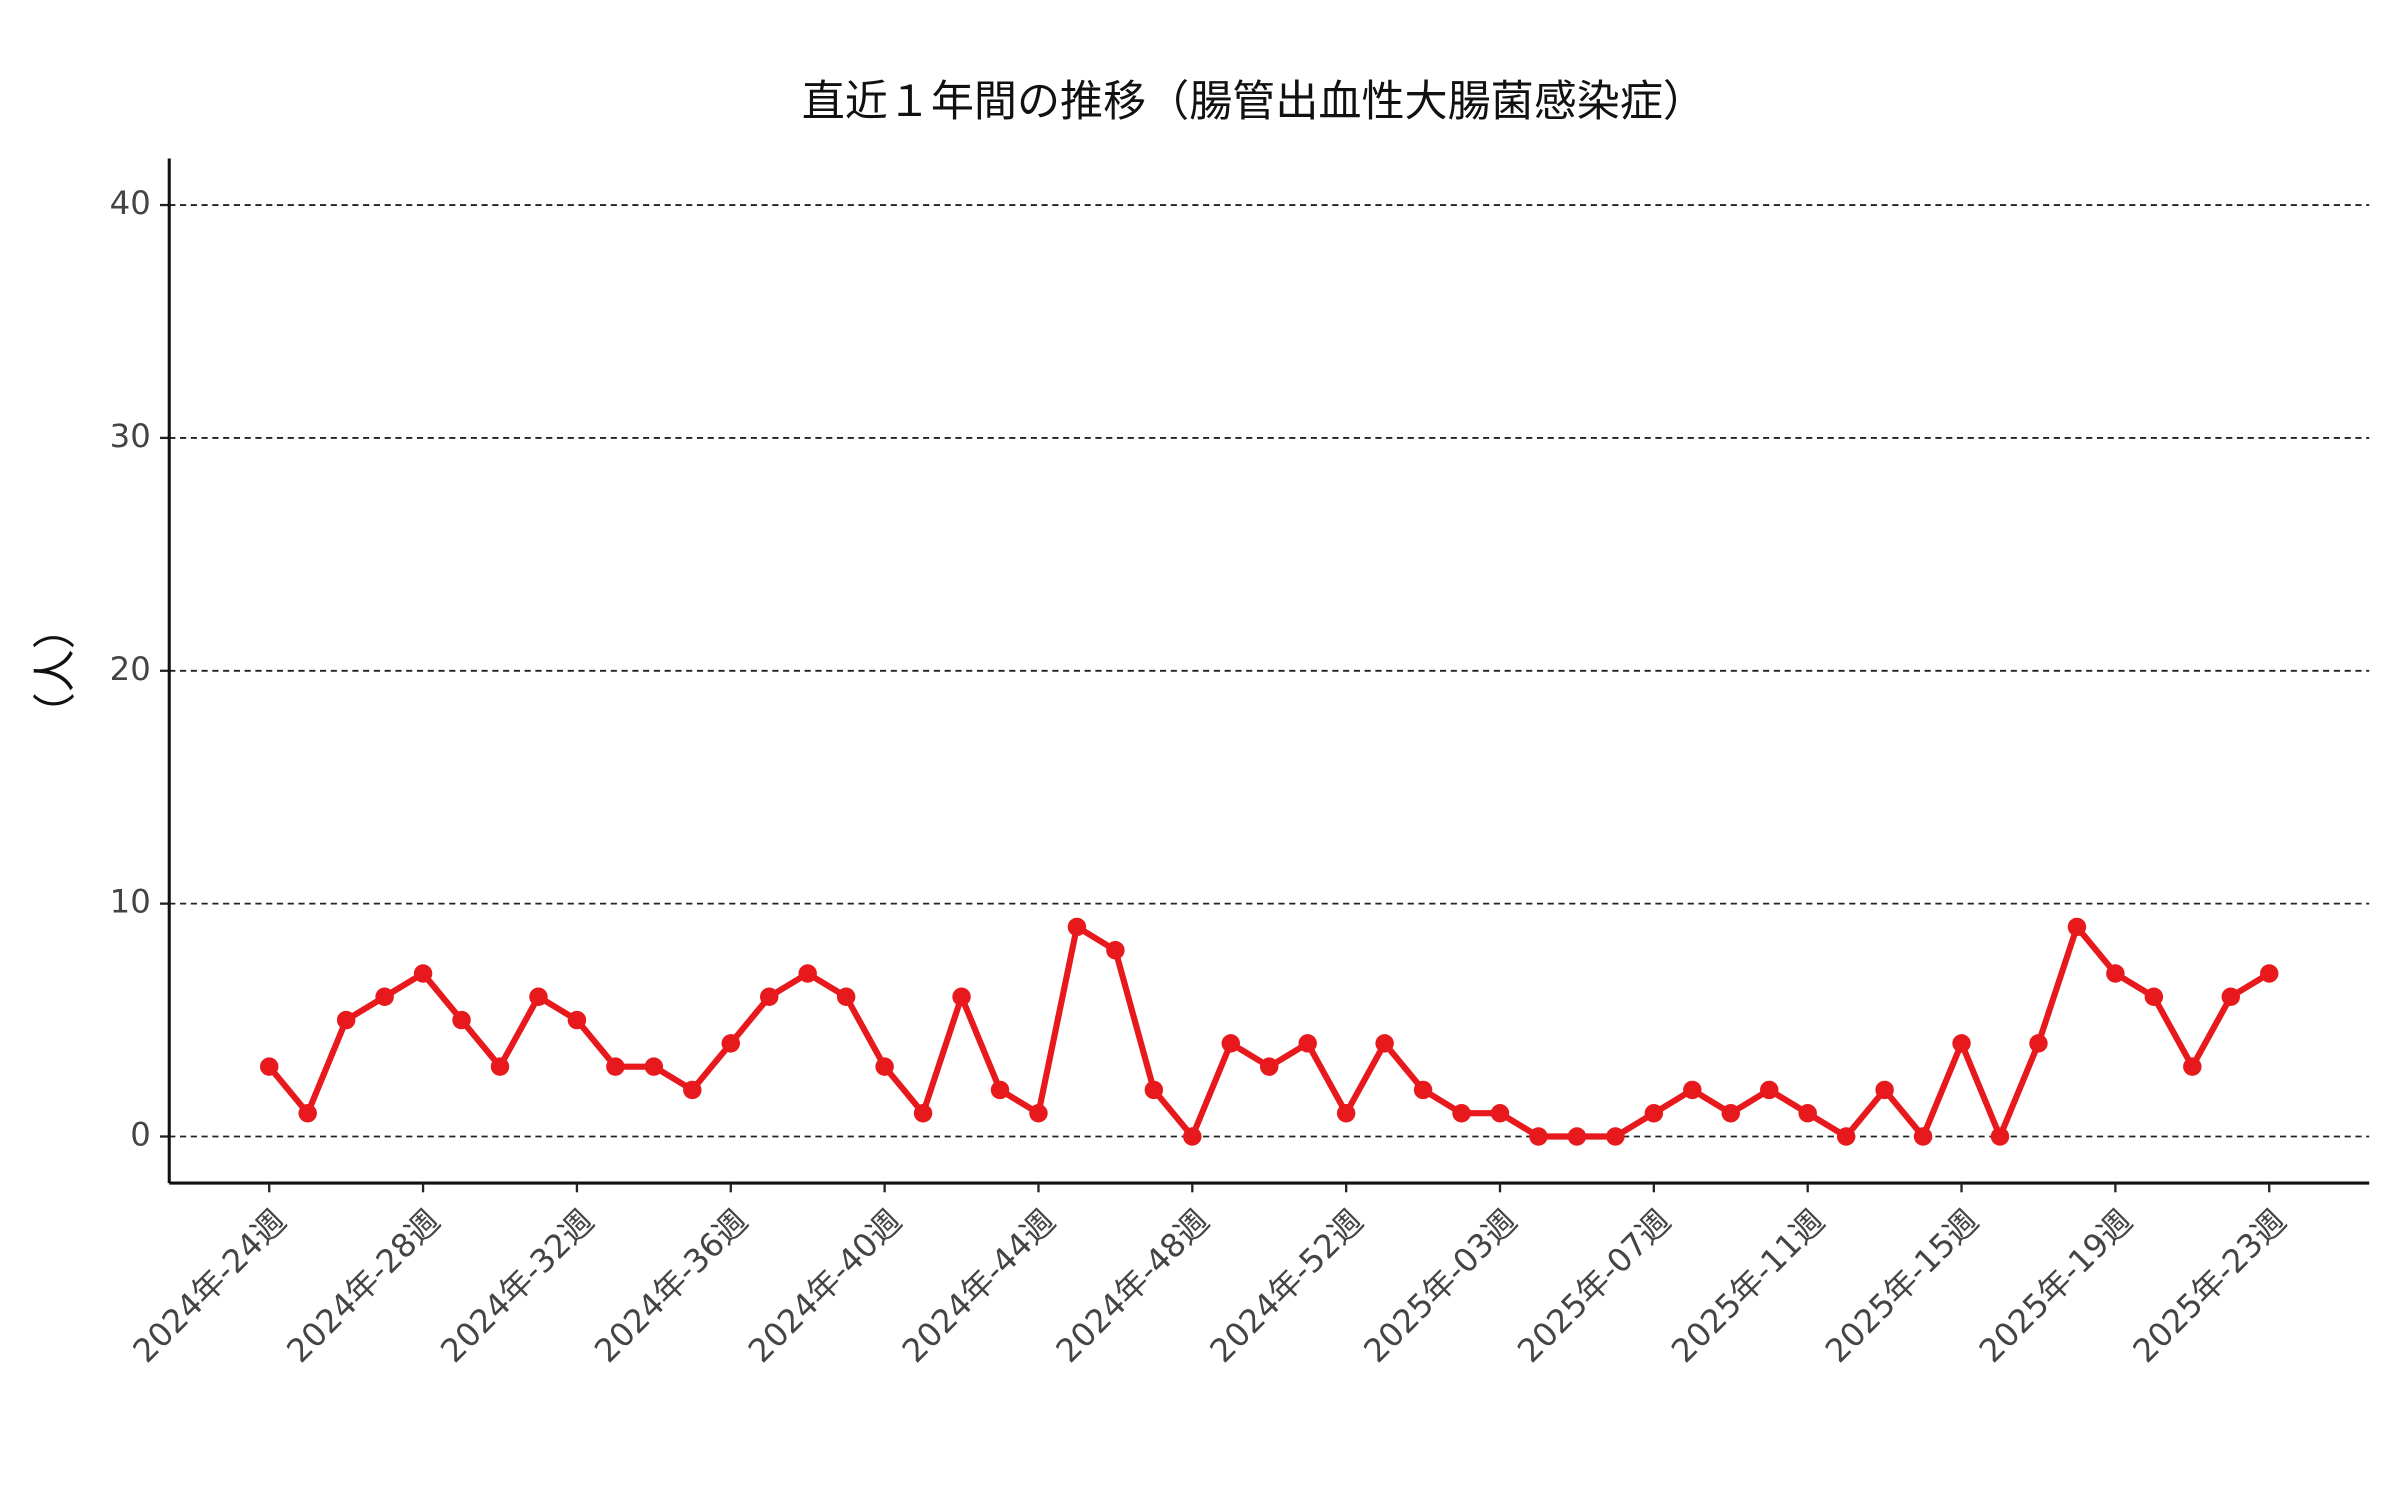 This screenshot has width=2400, height=1500. Describe the element at coordinates (1594, 1286) in the screenshot. I see `x-tick-label: 2025年-07週` at that location.